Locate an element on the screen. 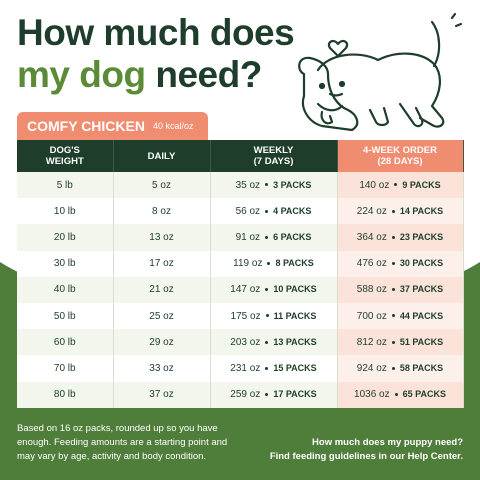 Image resolution: width=480 pixels, height=480 pixels. weekly-cell: 203 oz 13 PACKS is located at coordinates (274, 342).